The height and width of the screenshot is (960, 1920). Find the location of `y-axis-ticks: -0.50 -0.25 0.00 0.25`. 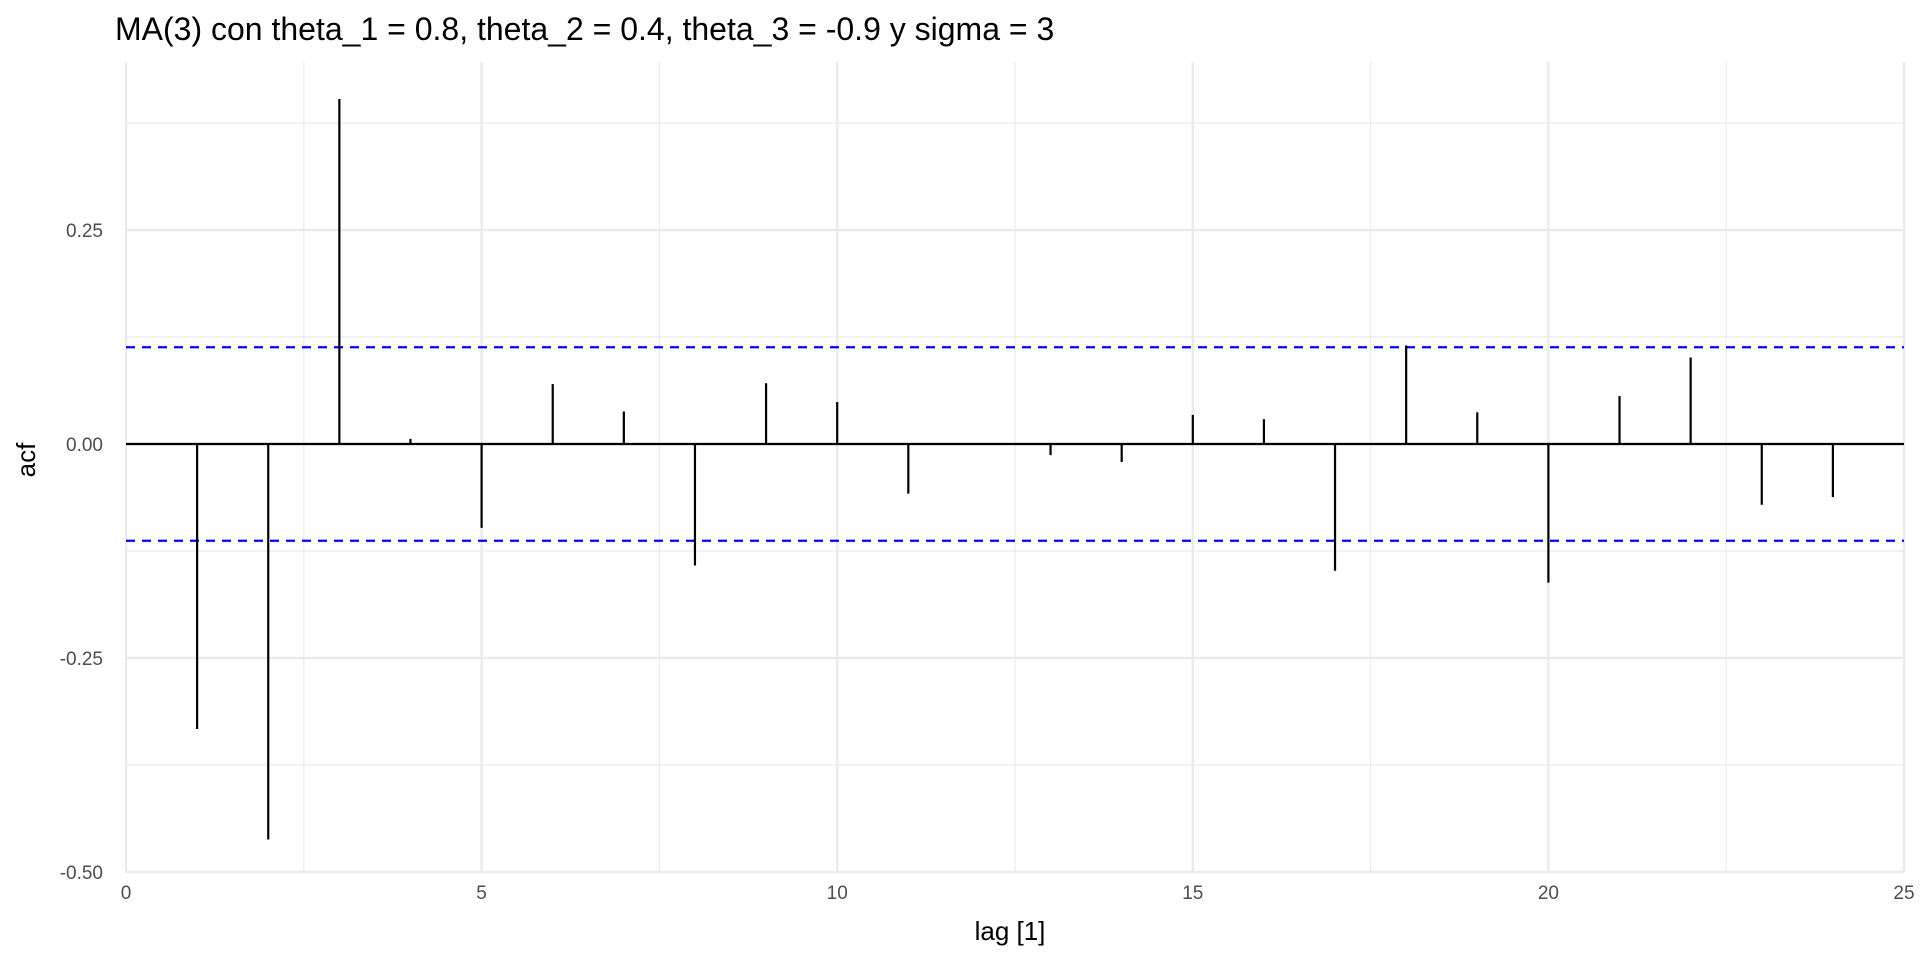

y-axis-ticks: -0.50 -0.25 0.00 0.25 is located at coordinates (81, 552).